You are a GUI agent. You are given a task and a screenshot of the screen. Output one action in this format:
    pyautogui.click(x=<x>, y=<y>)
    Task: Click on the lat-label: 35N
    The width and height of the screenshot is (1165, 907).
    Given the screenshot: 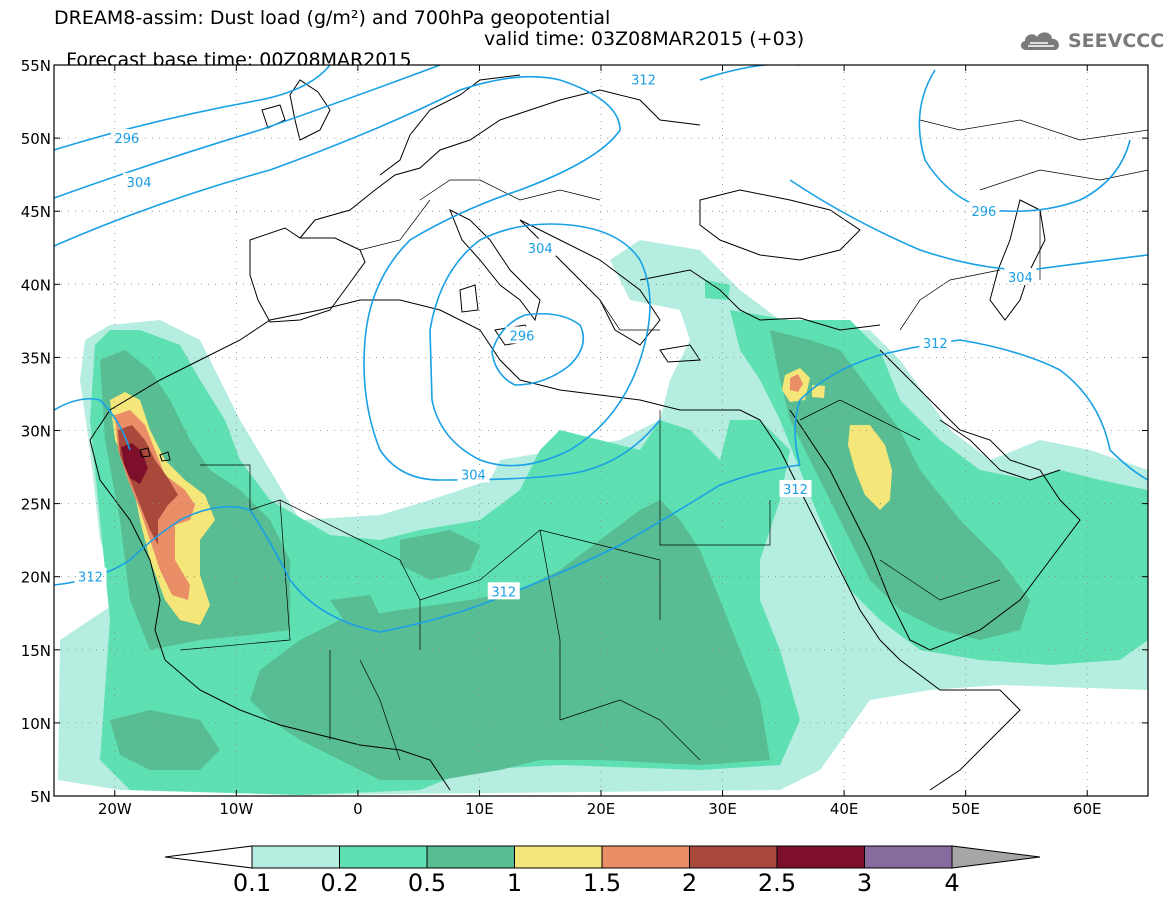 What is the action you would take?
    pyautogui.click(x=36, y=358)
    